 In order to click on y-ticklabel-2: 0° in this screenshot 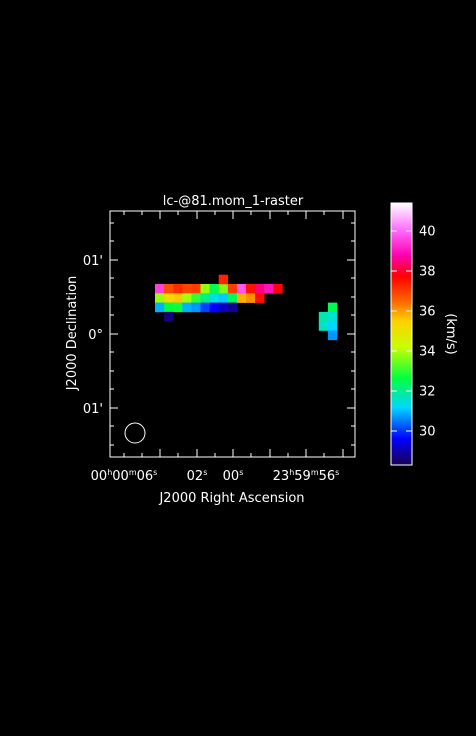, I will do `click(95, 335)`.